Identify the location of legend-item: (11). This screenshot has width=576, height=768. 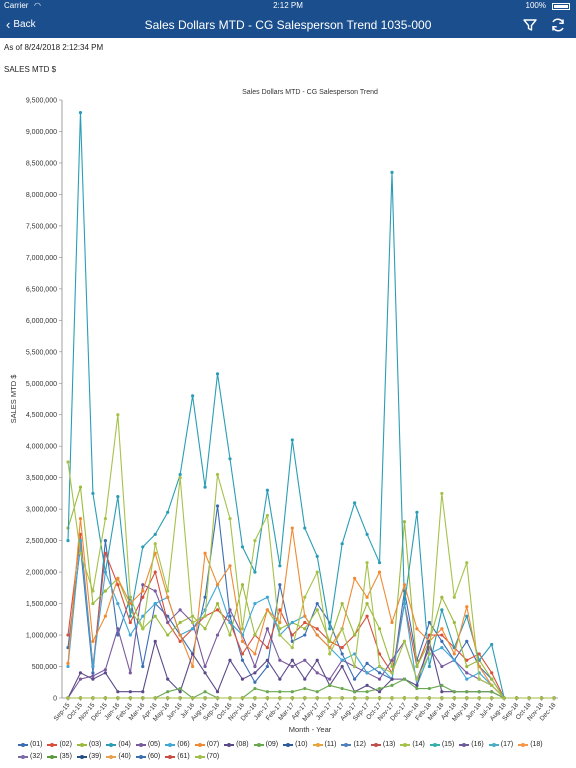
(324, 745).